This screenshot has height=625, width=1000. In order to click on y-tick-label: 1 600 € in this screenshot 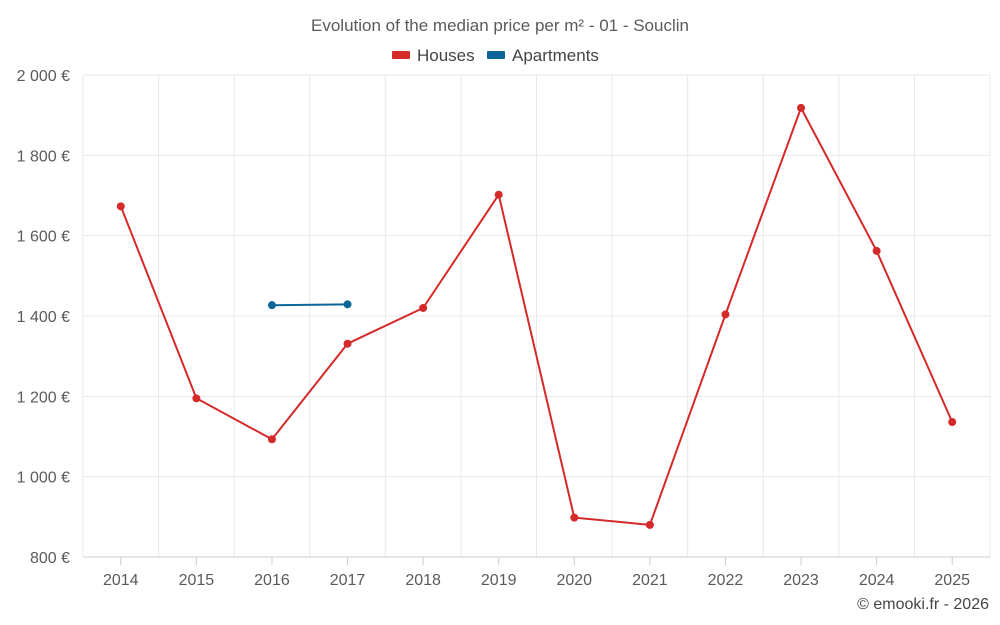, I will do `click(43, 237)`.